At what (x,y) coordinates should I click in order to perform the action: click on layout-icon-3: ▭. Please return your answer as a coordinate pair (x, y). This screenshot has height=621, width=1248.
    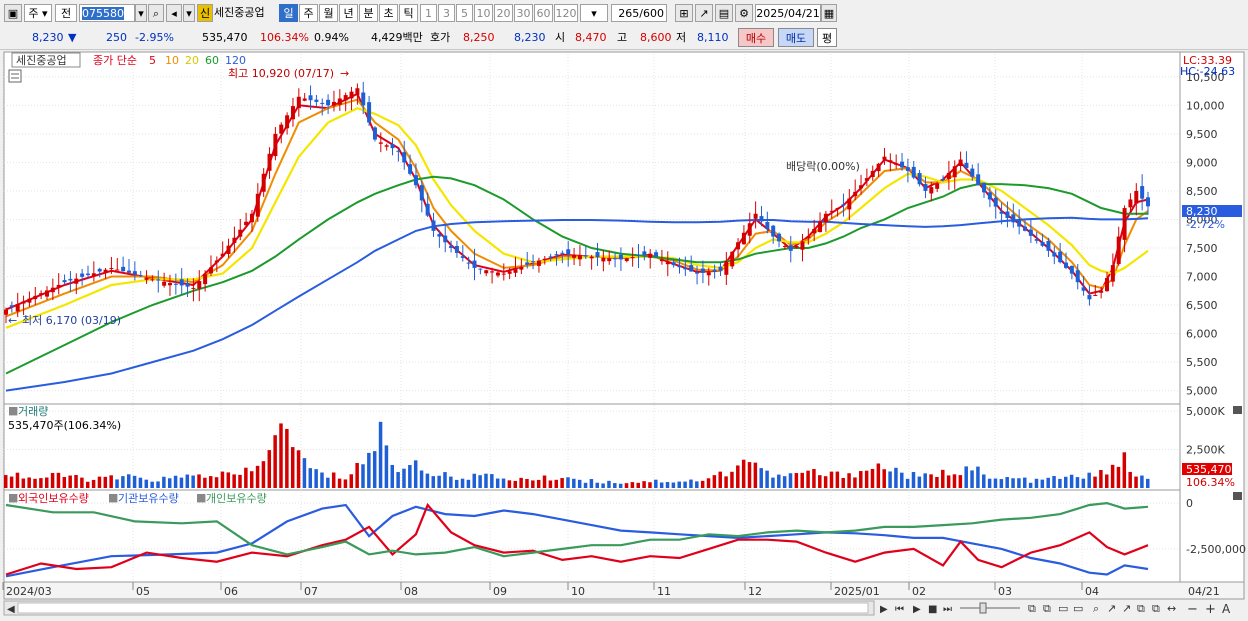
    Looking at the image, I should click on (1063, 608).